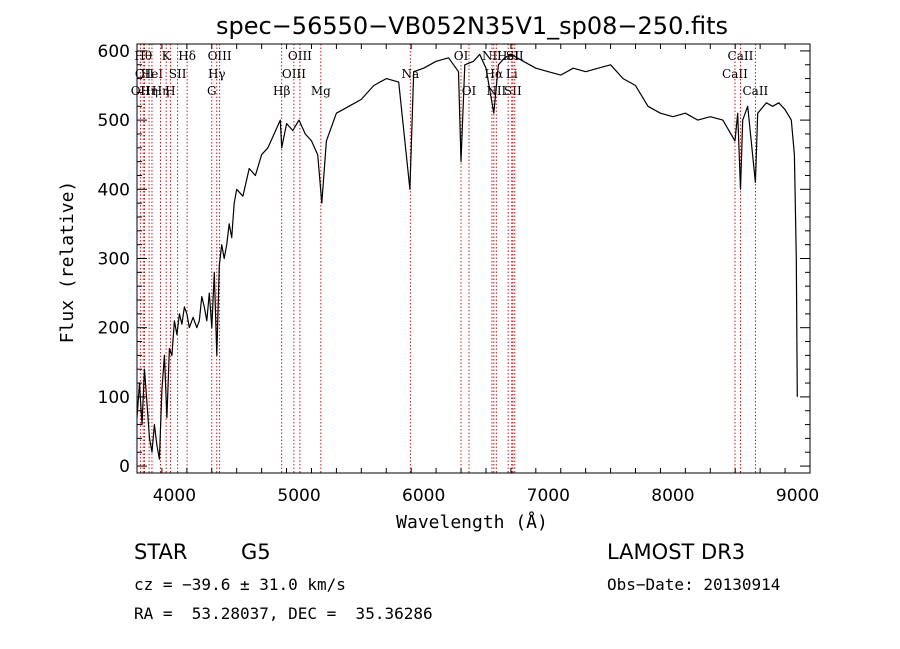  Describe the element at coordinates (321, 91) in the screenshot. I see `line-marker-label: Mg` at that location.